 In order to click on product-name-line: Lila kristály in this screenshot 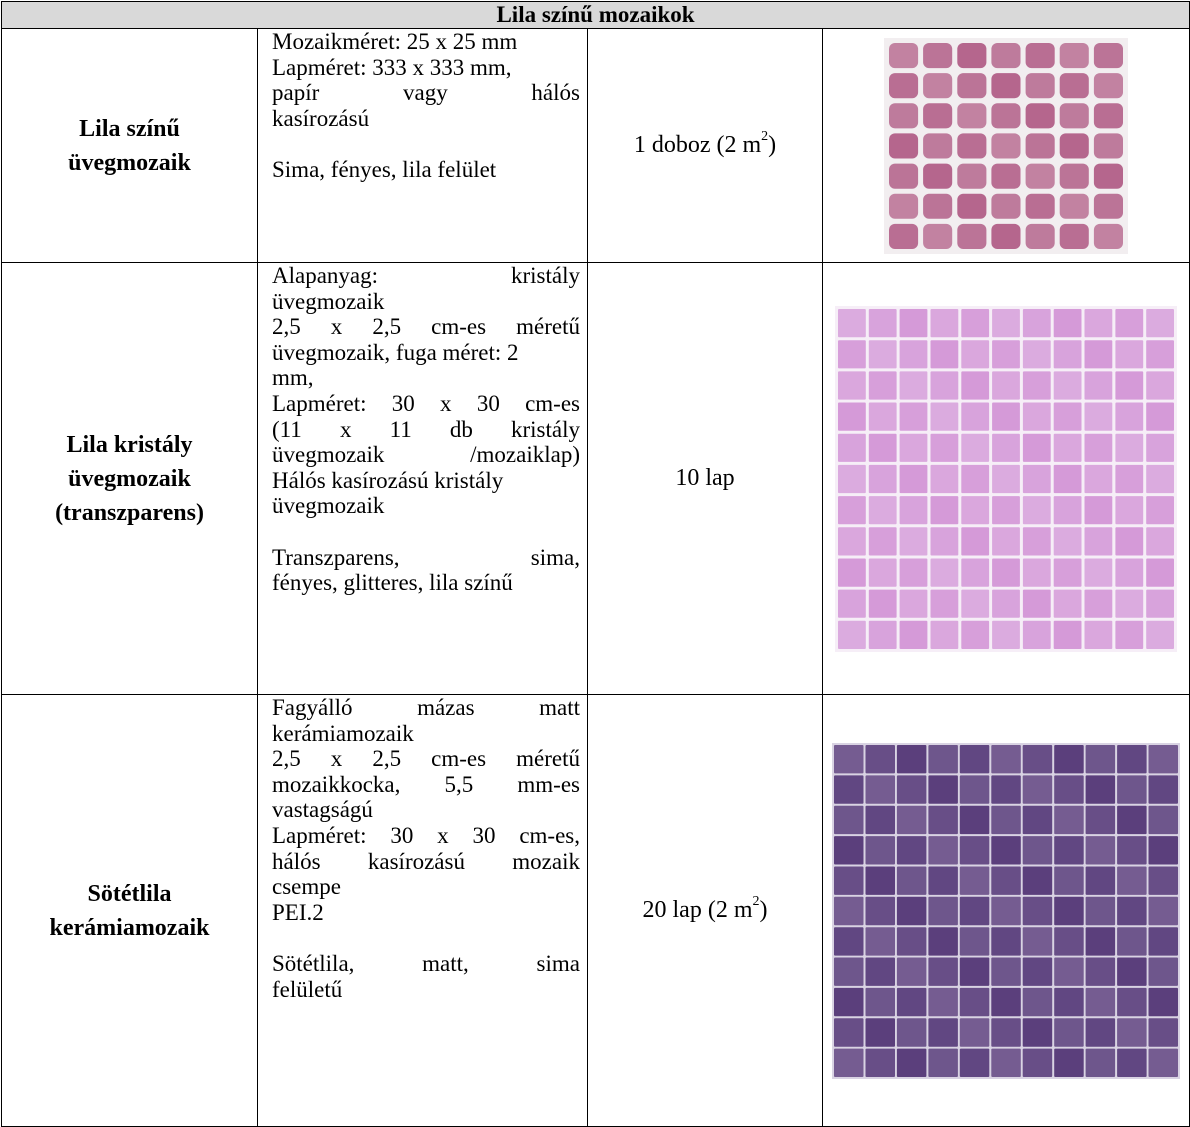, I will do `click(129, 444)`.